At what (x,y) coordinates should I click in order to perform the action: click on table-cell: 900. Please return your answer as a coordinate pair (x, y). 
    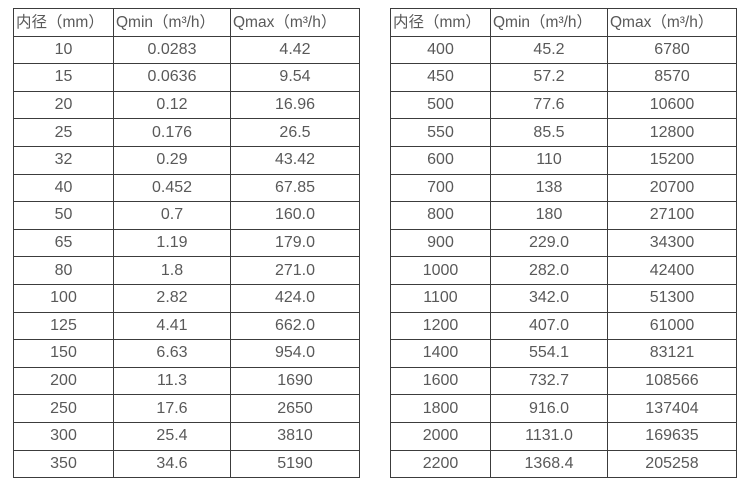
    Looking at the image, I should click on (440, 243).